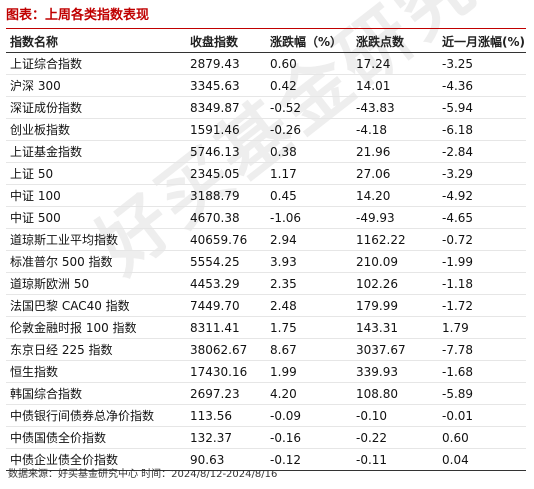  I want to click on change-points-cell: -0.22, so click(395, 437).